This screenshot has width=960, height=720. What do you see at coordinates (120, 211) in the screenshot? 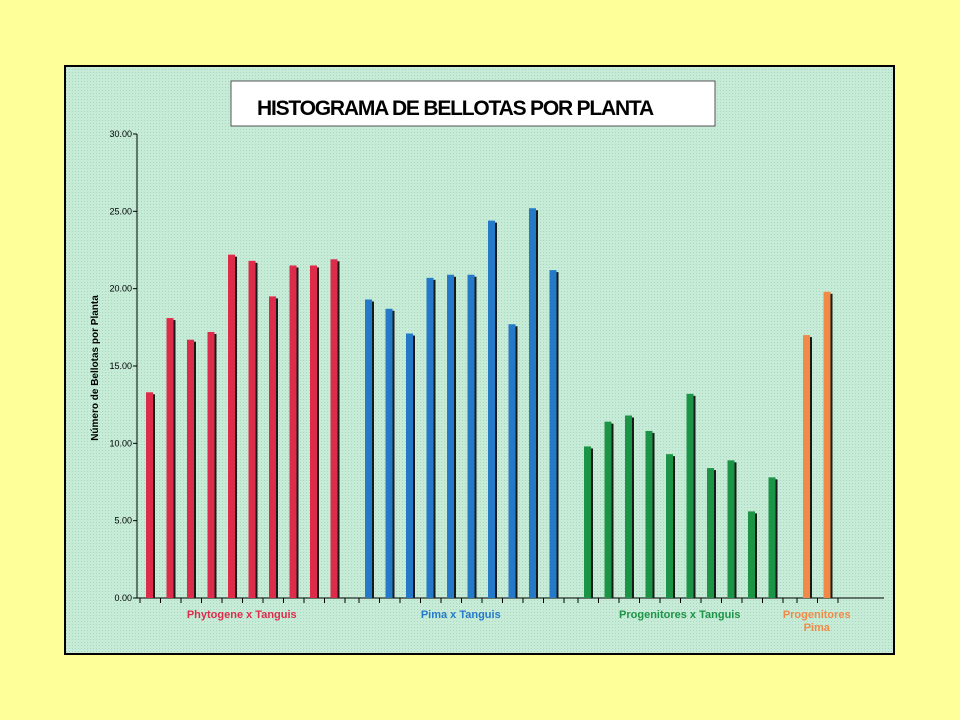
I see `y-tick-label: 25.00` at bounding box center [120, 211].